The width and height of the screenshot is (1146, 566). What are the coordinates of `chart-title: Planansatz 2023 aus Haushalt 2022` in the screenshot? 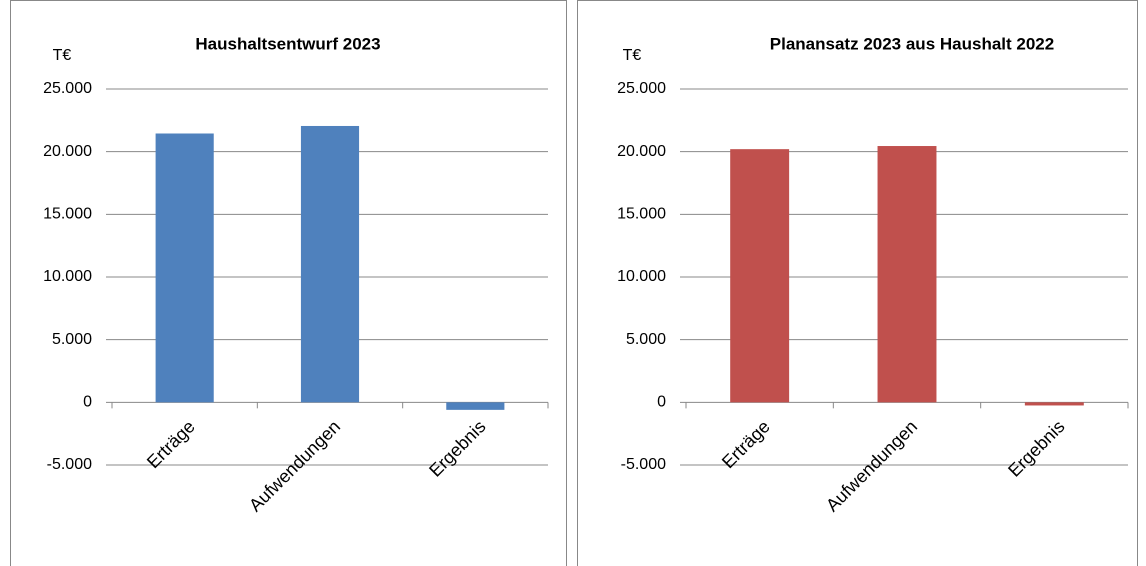 It's located at (912, 43).